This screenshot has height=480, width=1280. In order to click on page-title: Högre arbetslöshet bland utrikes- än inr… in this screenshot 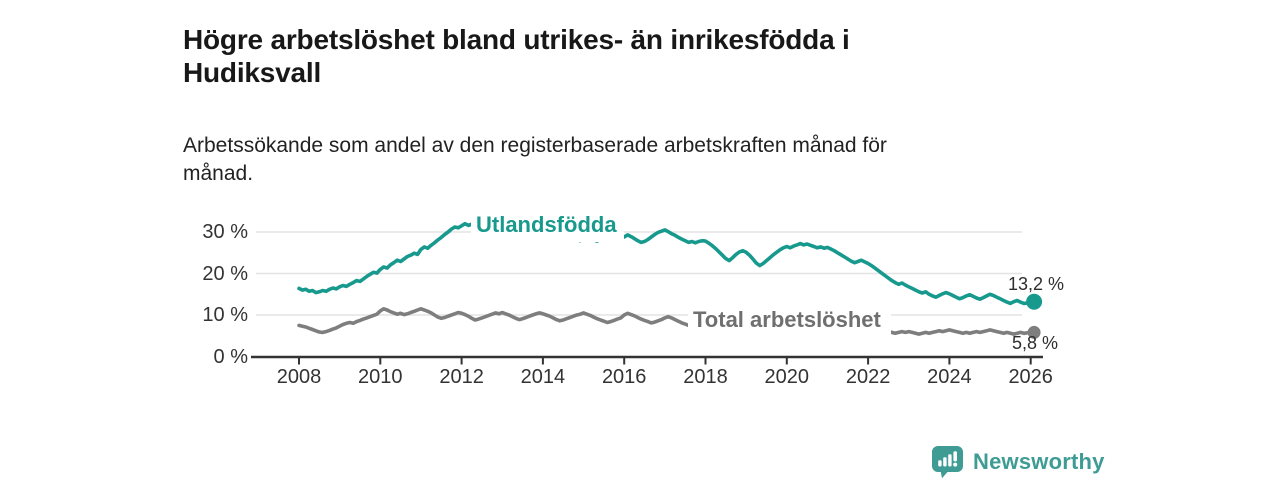, I will do `click(613, 56)`.